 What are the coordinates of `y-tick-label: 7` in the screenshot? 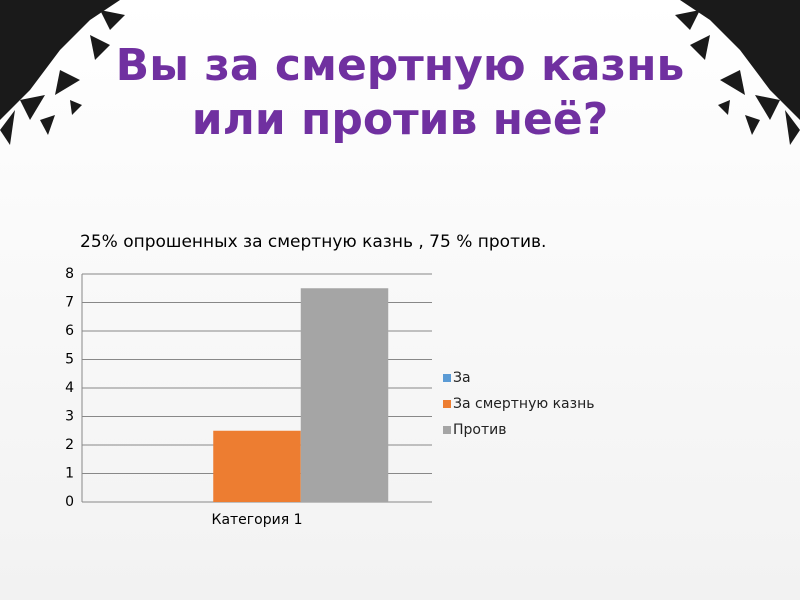 It's located at (69, 303).